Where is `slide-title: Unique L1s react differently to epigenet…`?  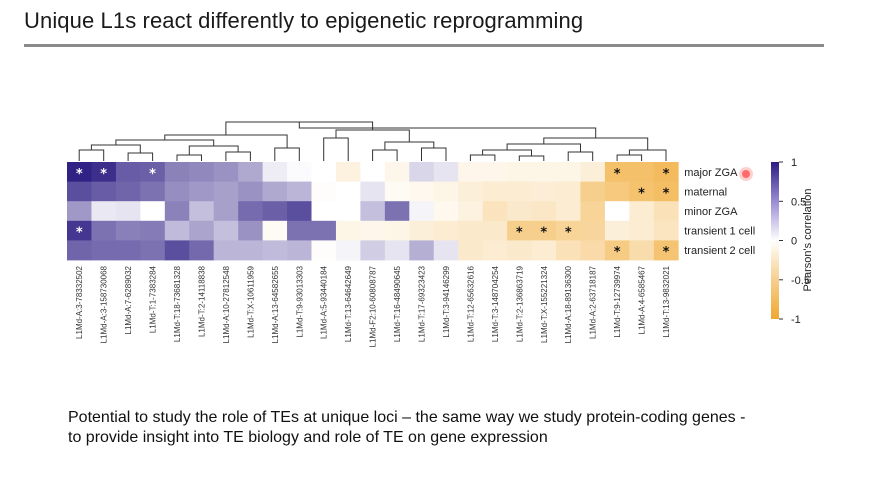 slide-title: Unique L1s react differently to epigenet… is located at coordinates (304, 20).